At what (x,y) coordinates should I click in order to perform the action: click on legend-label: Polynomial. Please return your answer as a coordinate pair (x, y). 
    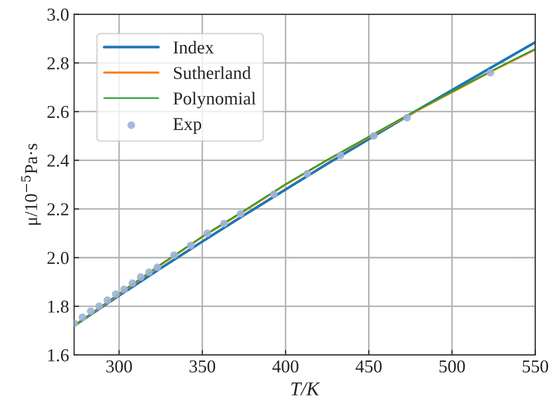
    Looking at the image, I should click on (214, 100).